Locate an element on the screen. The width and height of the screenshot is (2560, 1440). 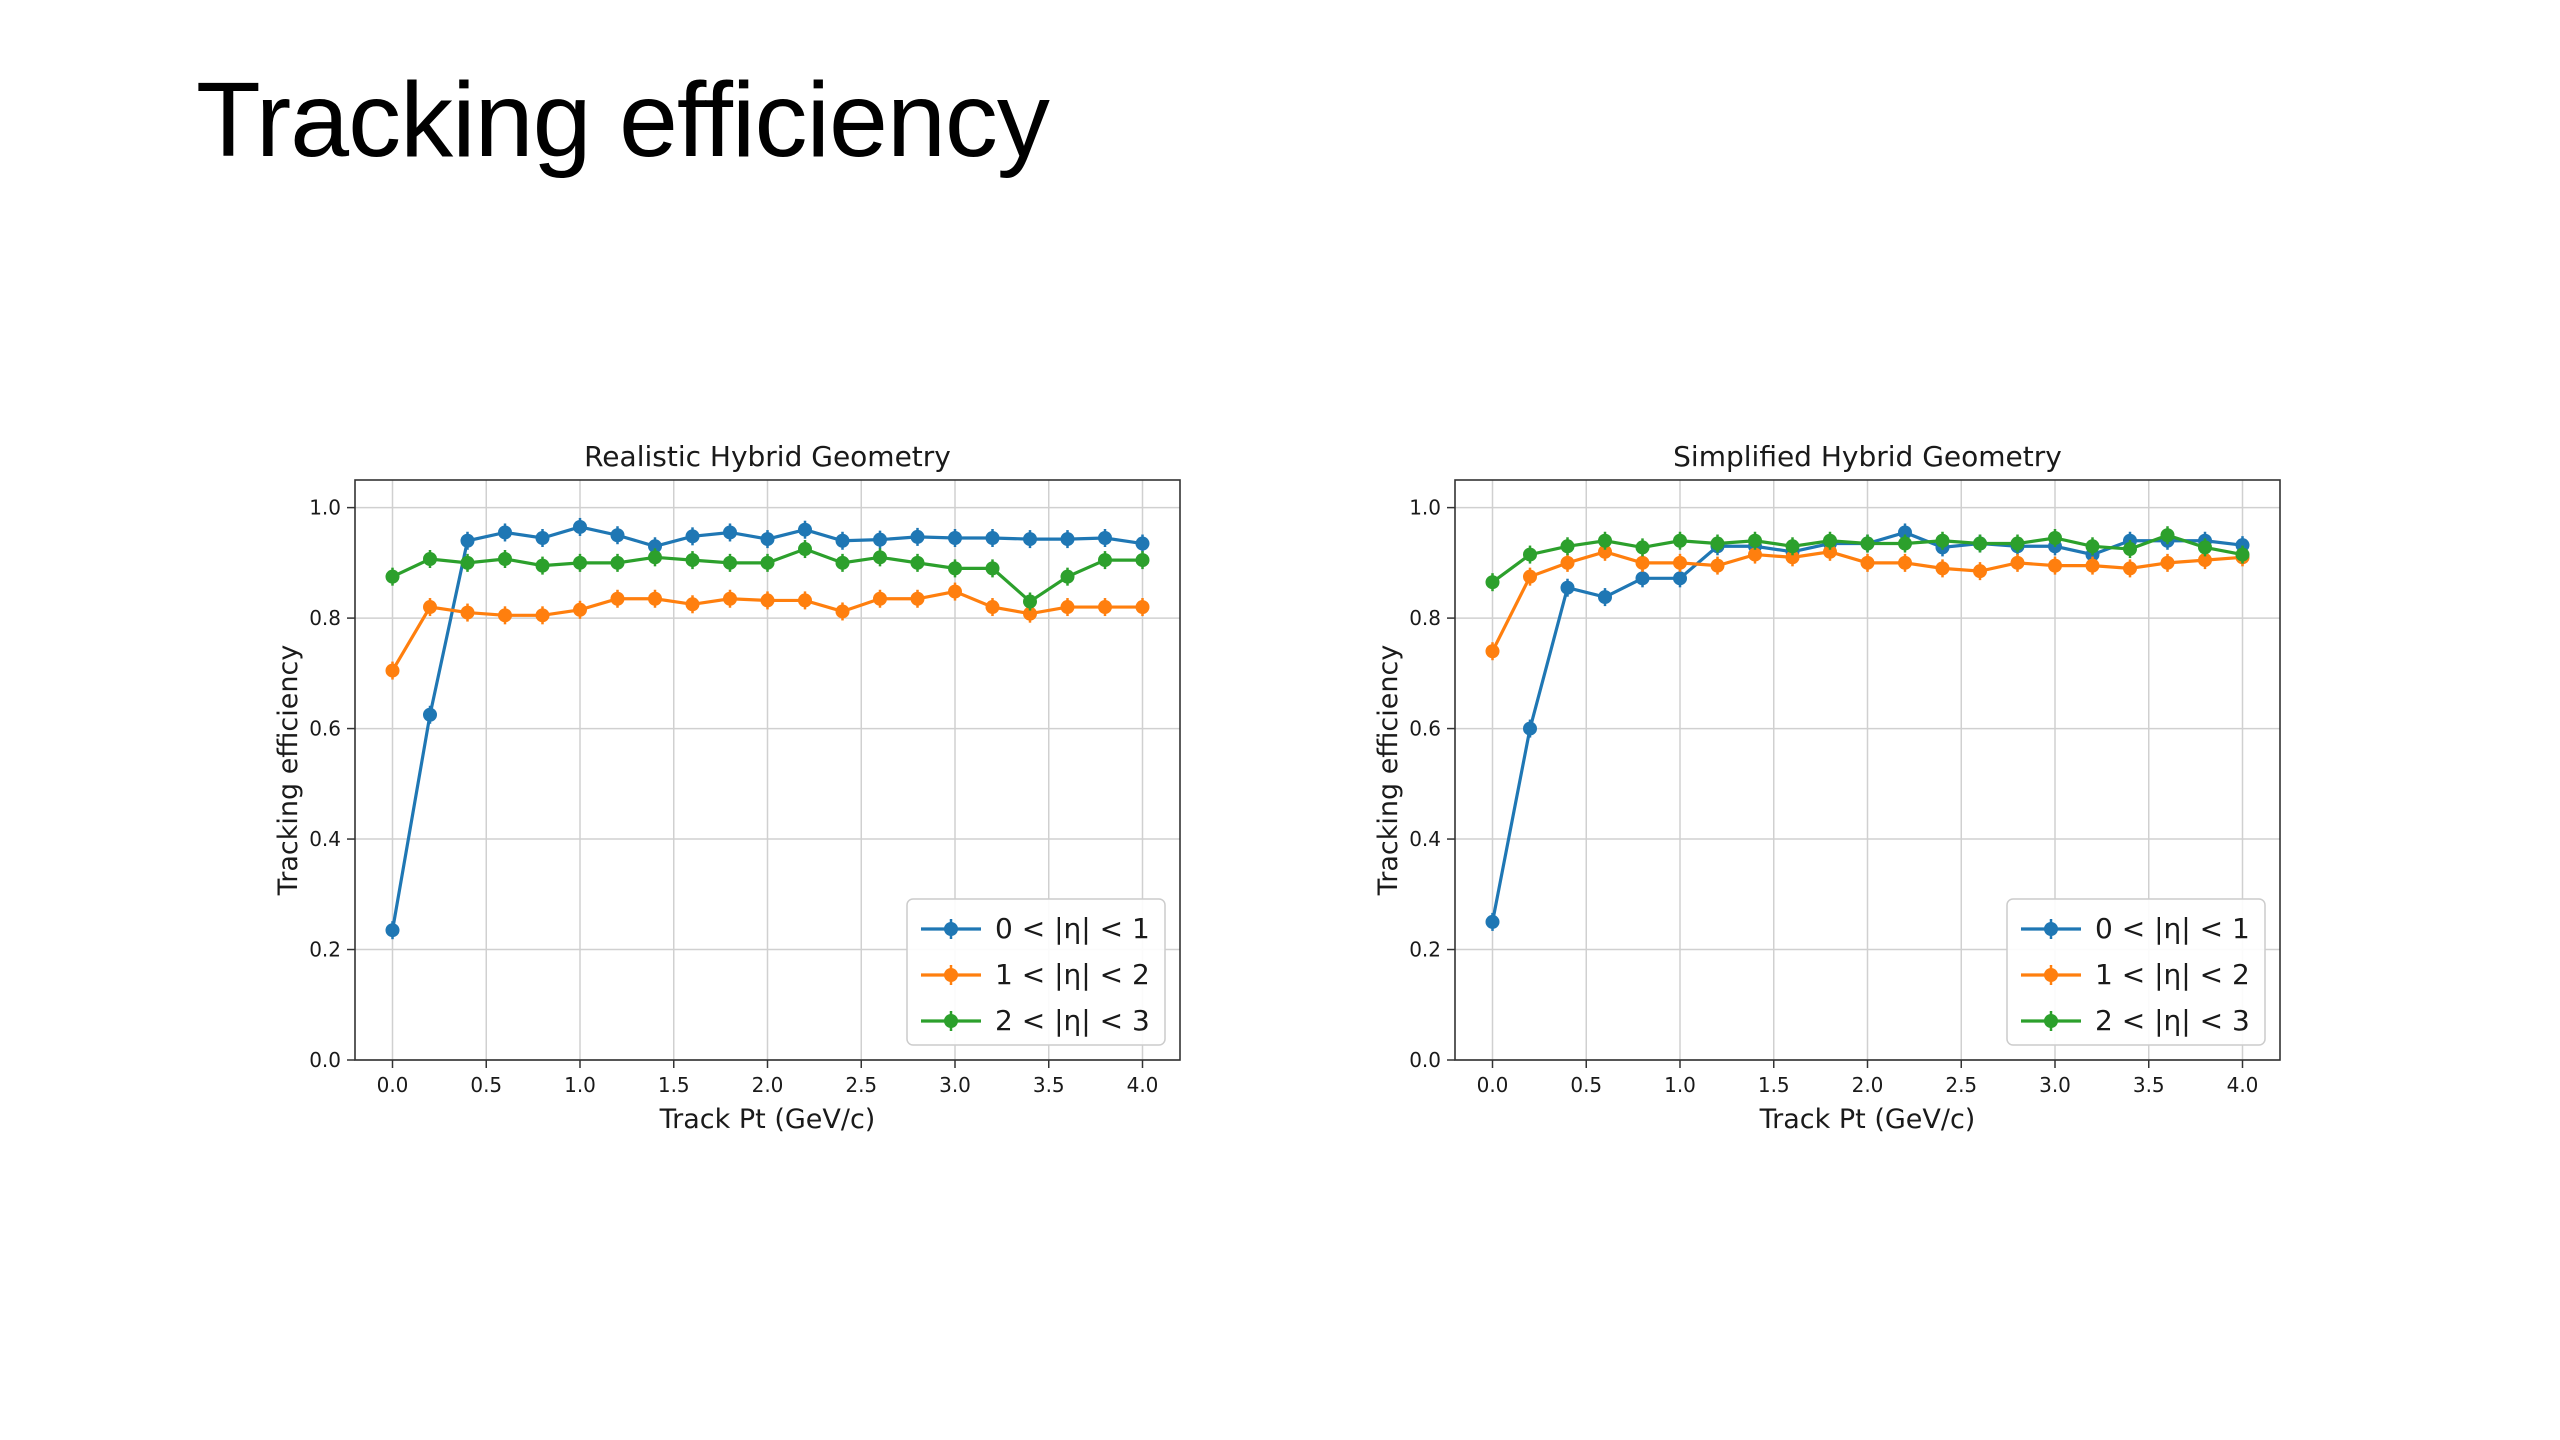
y-tick-label: 0.4 is located at coordinates (325, 839).